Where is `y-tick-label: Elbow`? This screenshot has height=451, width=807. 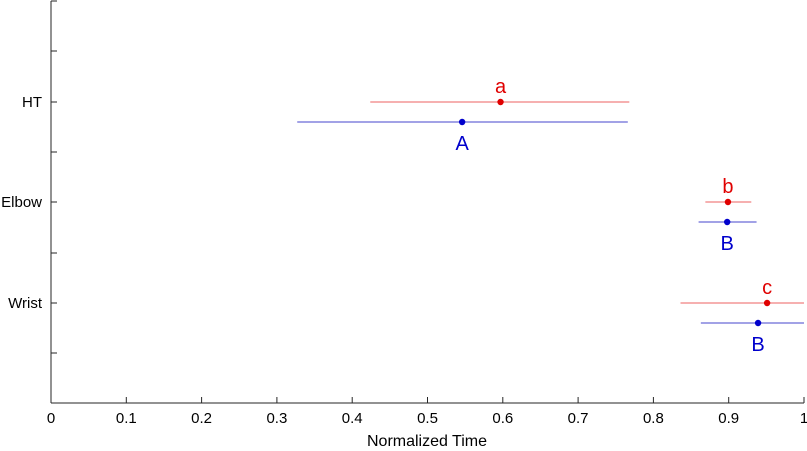 y-tick-label: Elbow is located at coordinates (21, 202).